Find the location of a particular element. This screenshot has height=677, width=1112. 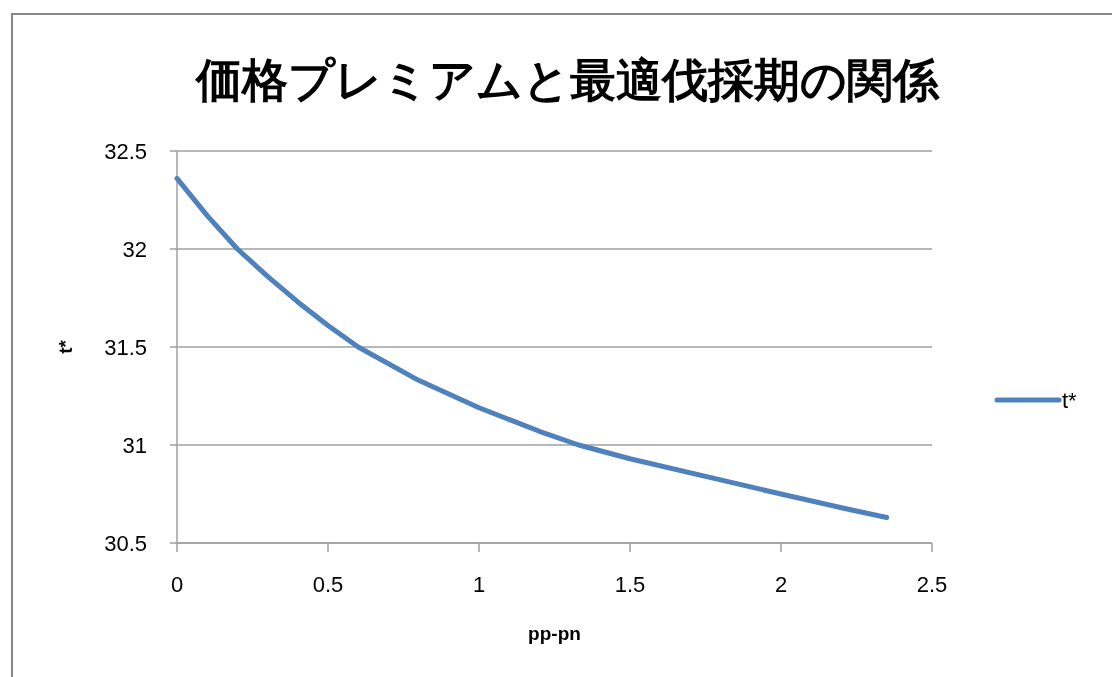

y-axis-title: t* is located at coordinates (65, 346).